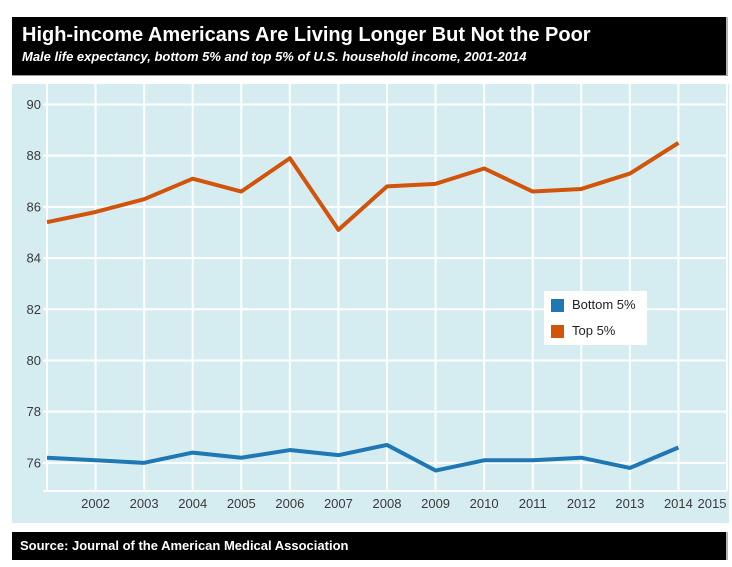 The width and height of the screenshot is (732, 567). I want to click on legend-label-bottom-5: Bottom 5%, so click(604, 304).